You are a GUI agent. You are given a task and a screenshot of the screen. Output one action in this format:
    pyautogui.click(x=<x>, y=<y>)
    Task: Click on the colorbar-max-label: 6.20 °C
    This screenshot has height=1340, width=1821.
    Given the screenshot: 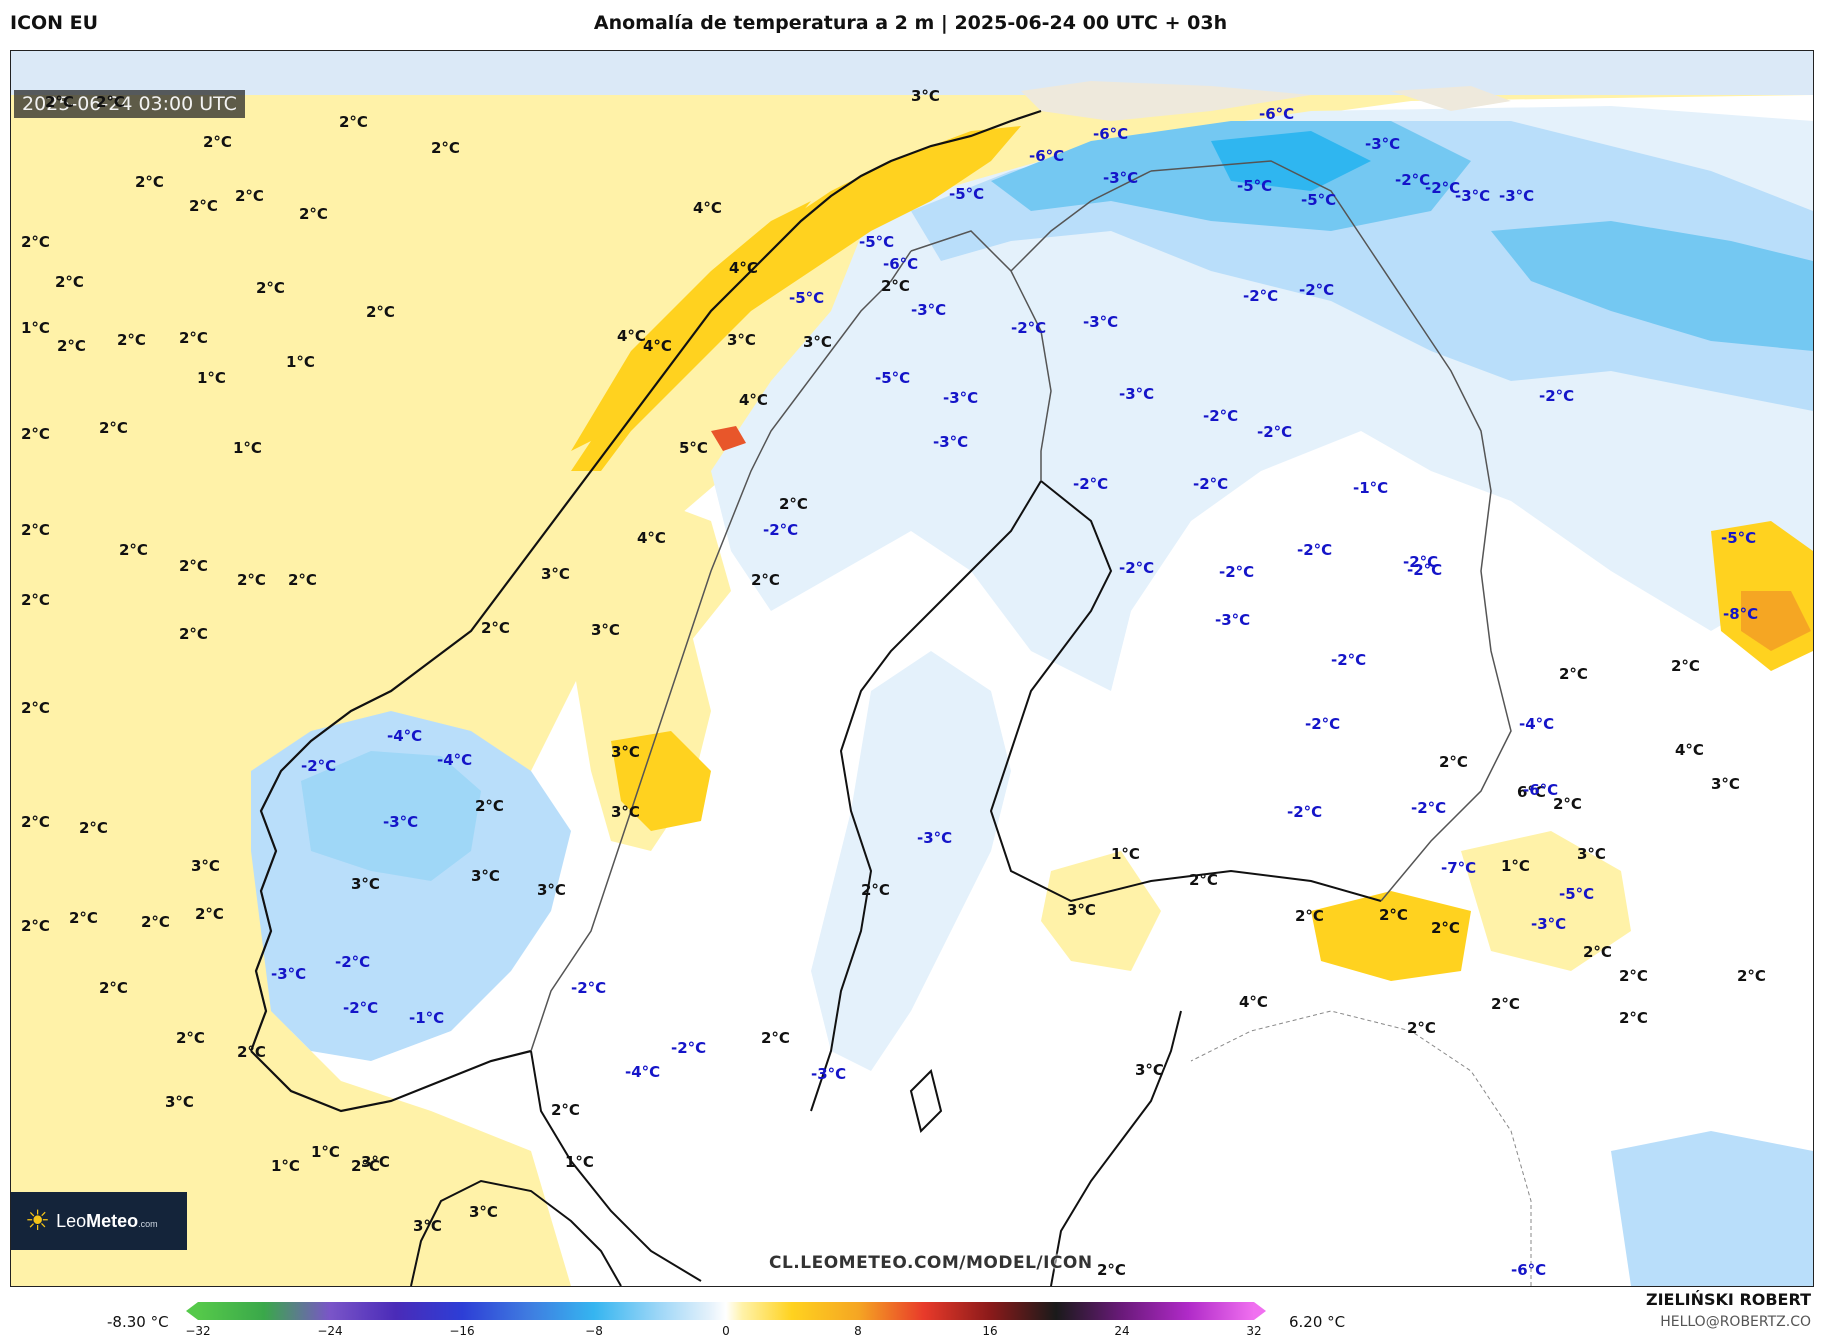 What is the action you would take?
    pyautogui.click(x=1317, y=1322)
    